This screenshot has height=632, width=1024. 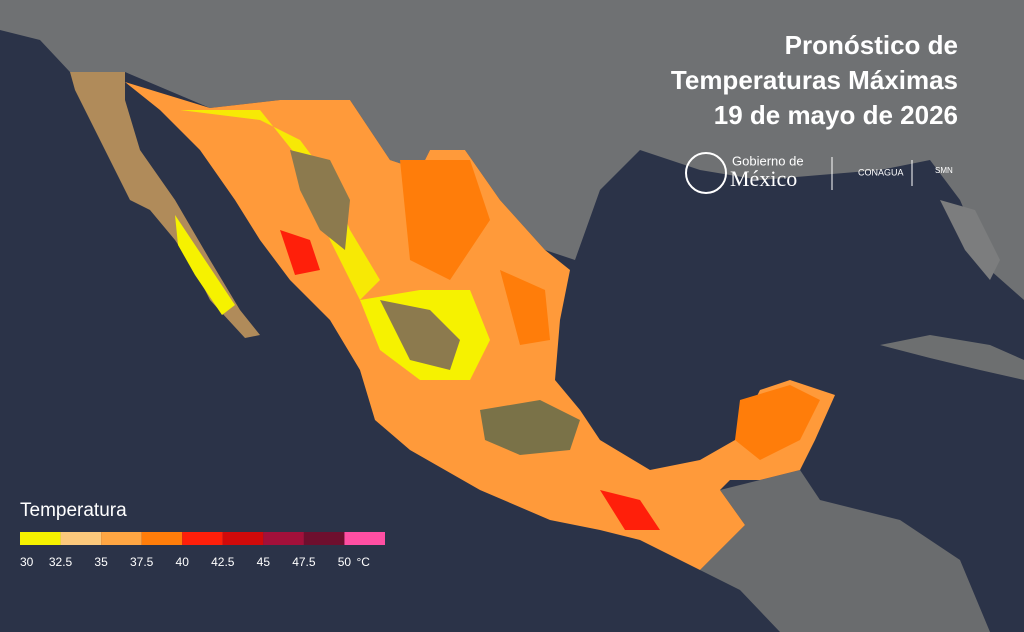 I want to click on gobierno-emblem, so click(x=706, y=173).